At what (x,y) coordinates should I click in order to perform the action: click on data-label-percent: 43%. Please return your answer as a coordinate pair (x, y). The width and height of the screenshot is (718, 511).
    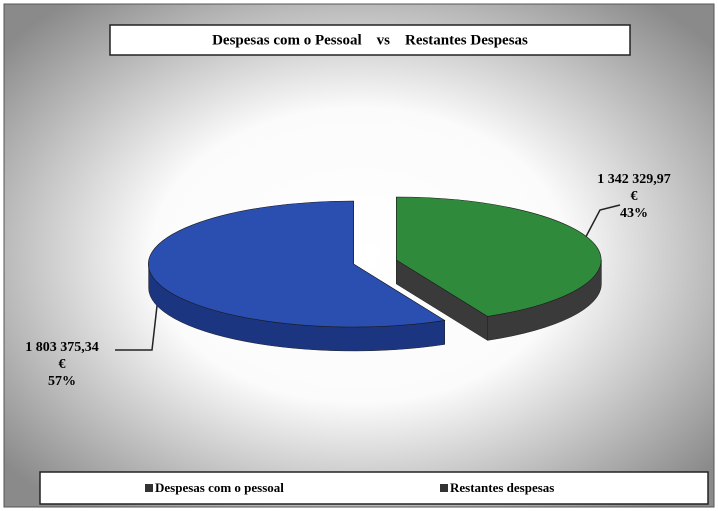
    Looking at the image, I should click on (634, 213).